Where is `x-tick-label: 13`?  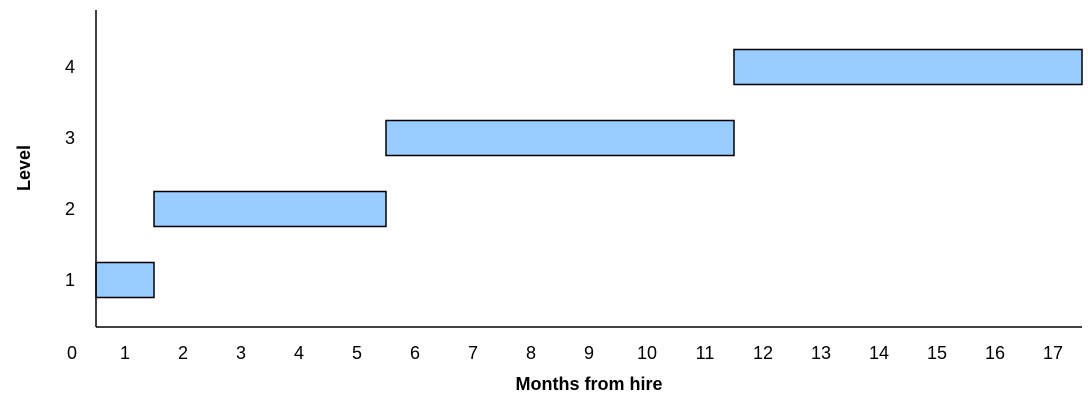
x-tick-label: 13 is located at coordinates (821, 353).